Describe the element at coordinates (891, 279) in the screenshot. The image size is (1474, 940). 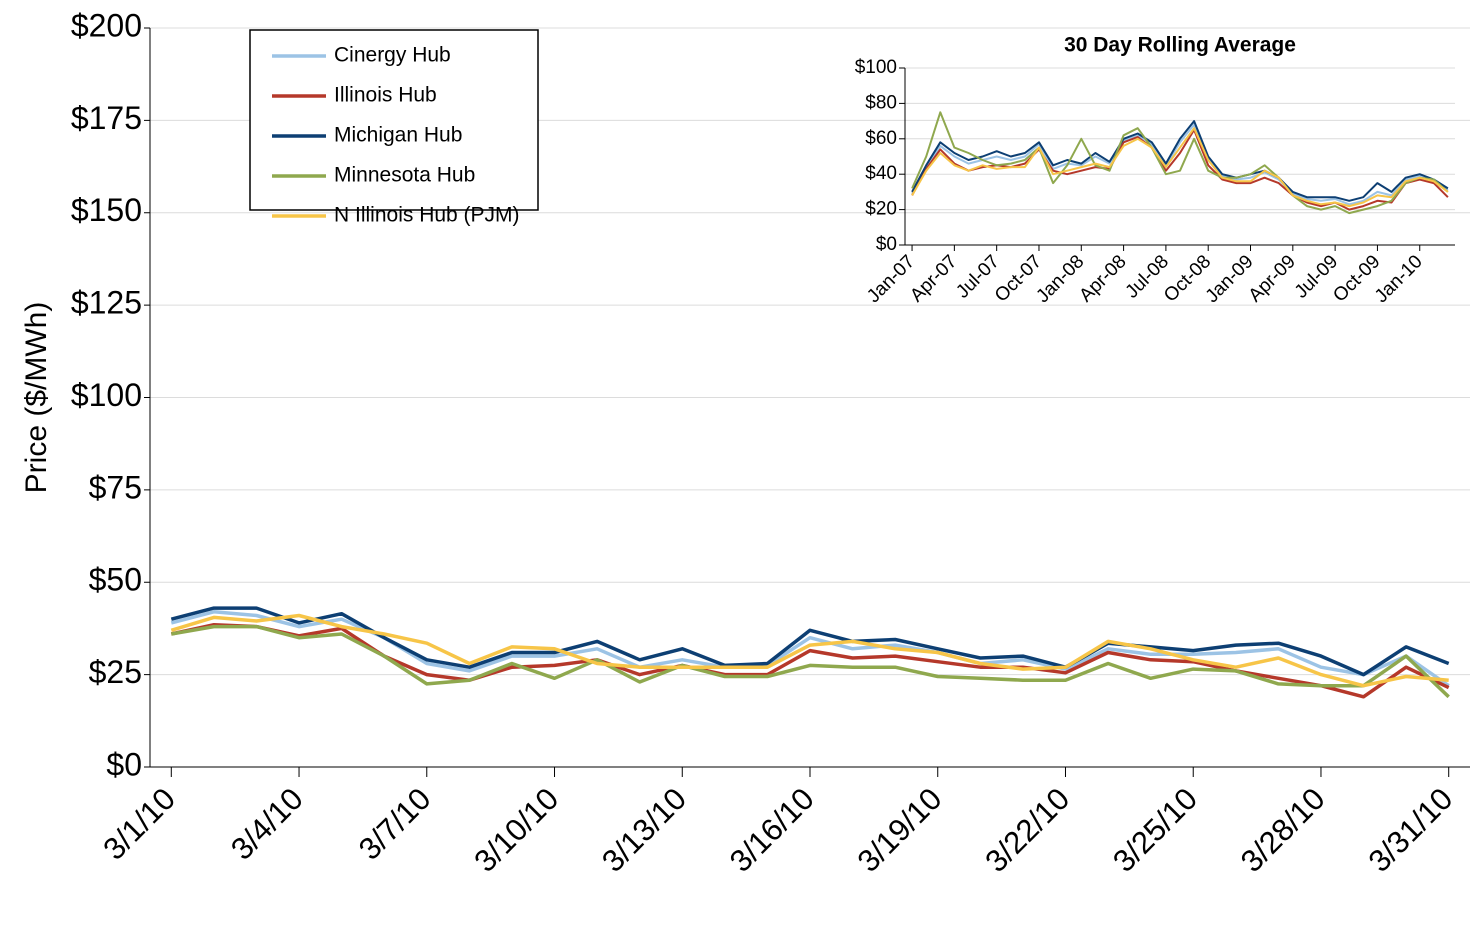
I see `x-tick-label: Jan-07` at that location.